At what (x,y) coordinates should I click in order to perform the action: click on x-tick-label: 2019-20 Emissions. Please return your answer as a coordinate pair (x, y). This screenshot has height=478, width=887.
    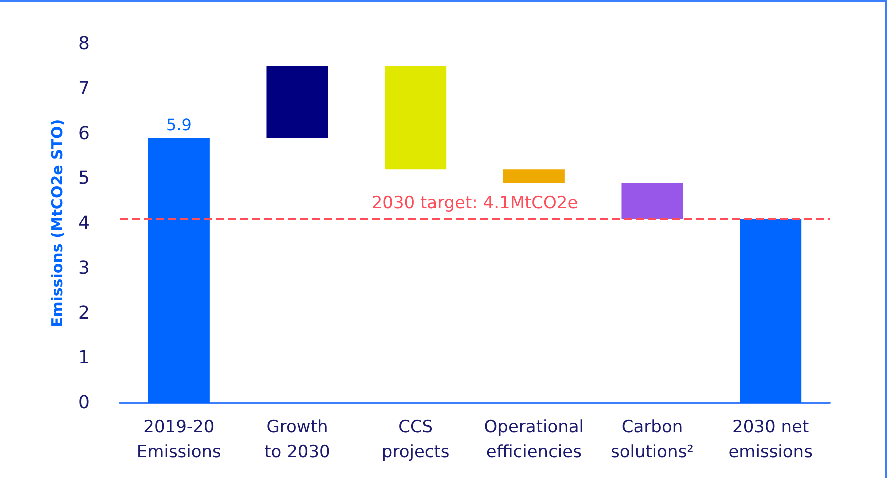
    Looking at the image, I should click on (179, 440).